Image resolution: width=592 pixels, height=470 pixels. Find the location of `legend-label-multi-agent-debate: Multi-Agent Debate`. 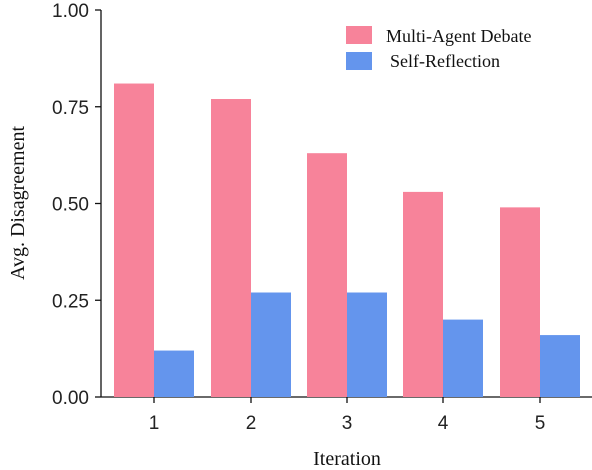

legend-label-multi-agent-debate: Multi-Agent Debate is located at coordinates (458, 36).